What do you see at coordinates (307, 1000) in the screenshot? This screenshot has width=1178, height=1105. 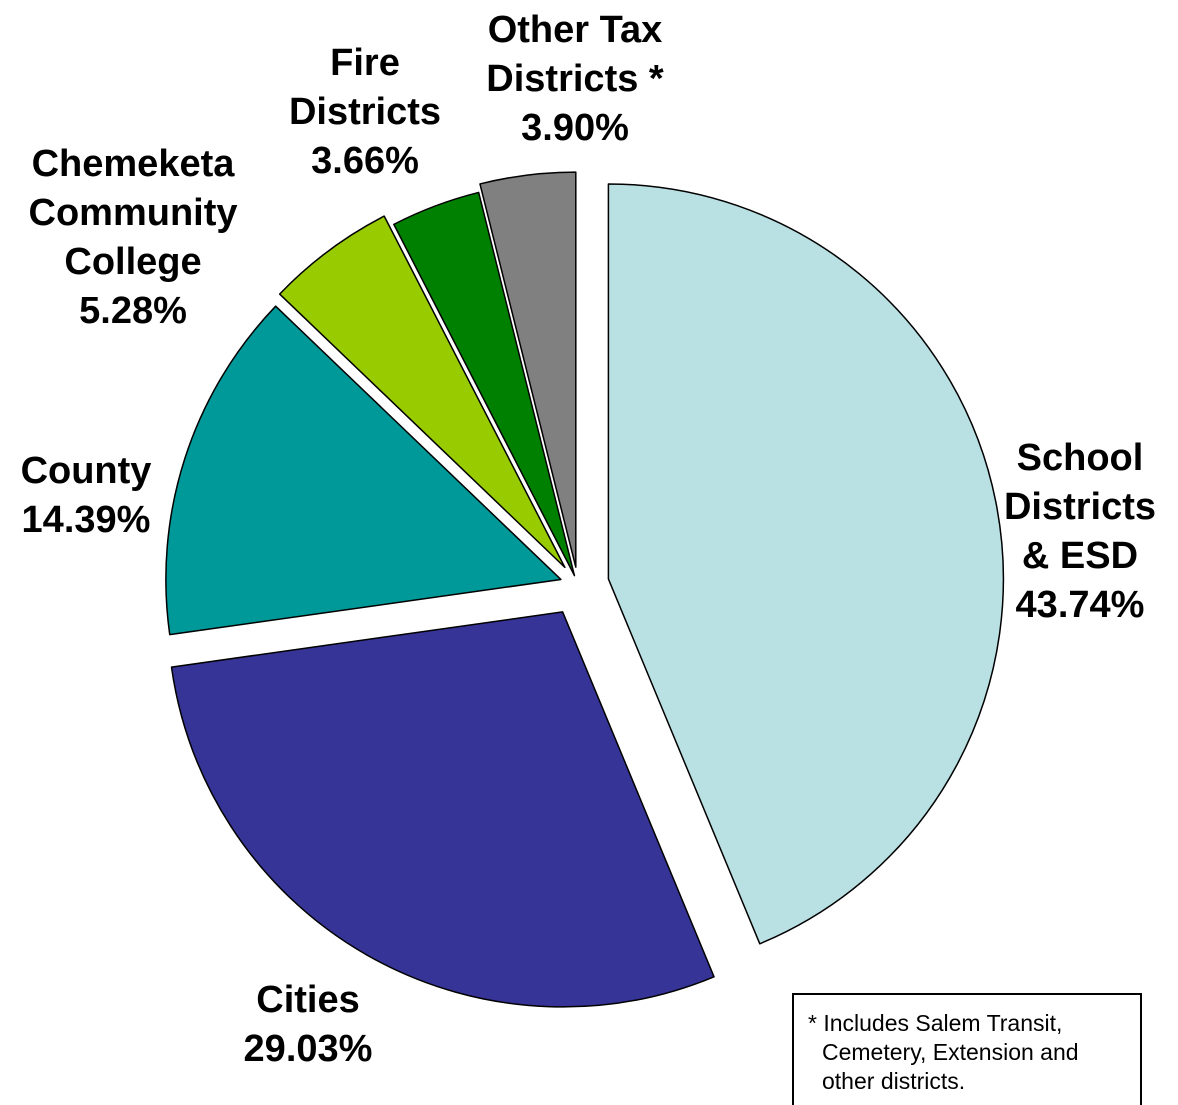 I see `pie-category-label-1: Cities` at bounding box center [307, 1000].